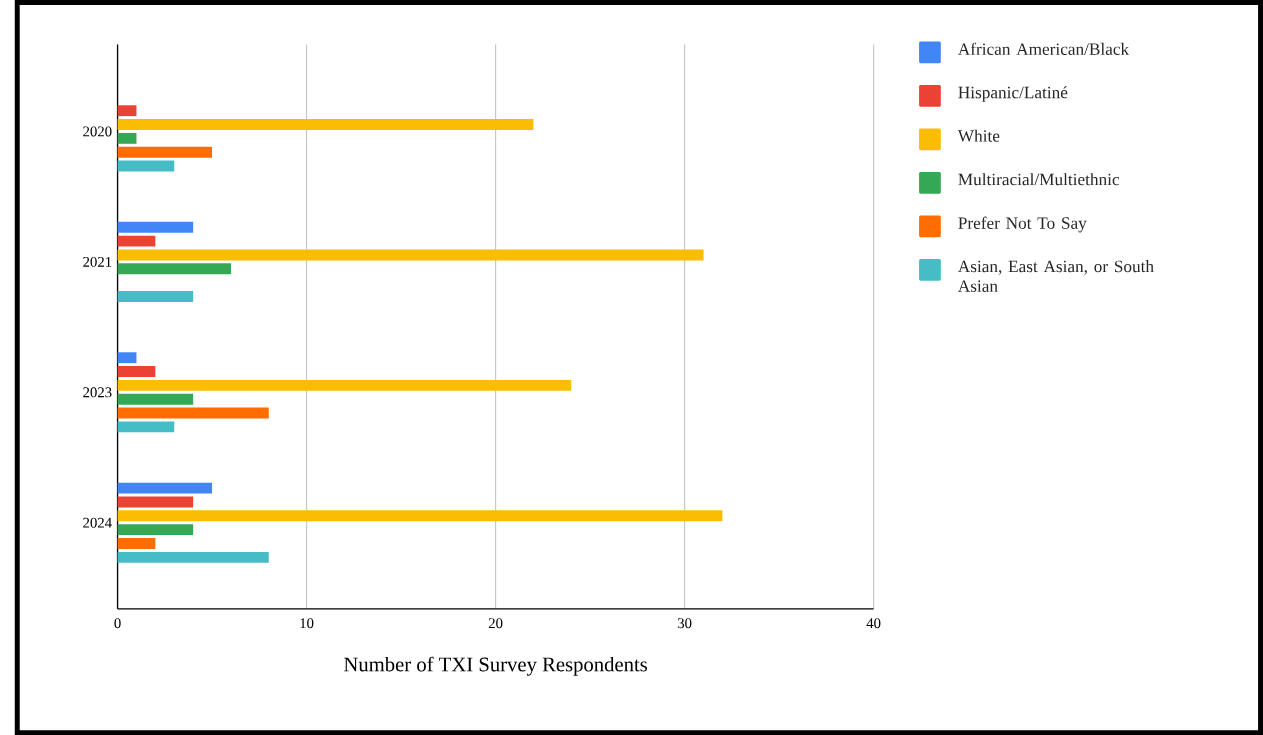 Image resolution: width=1263 pixels, height=735 pixels. What do you see at coordinates (978, 135) in the screenshot?
I see `legend-label: White` at bounding box center [978, 135].